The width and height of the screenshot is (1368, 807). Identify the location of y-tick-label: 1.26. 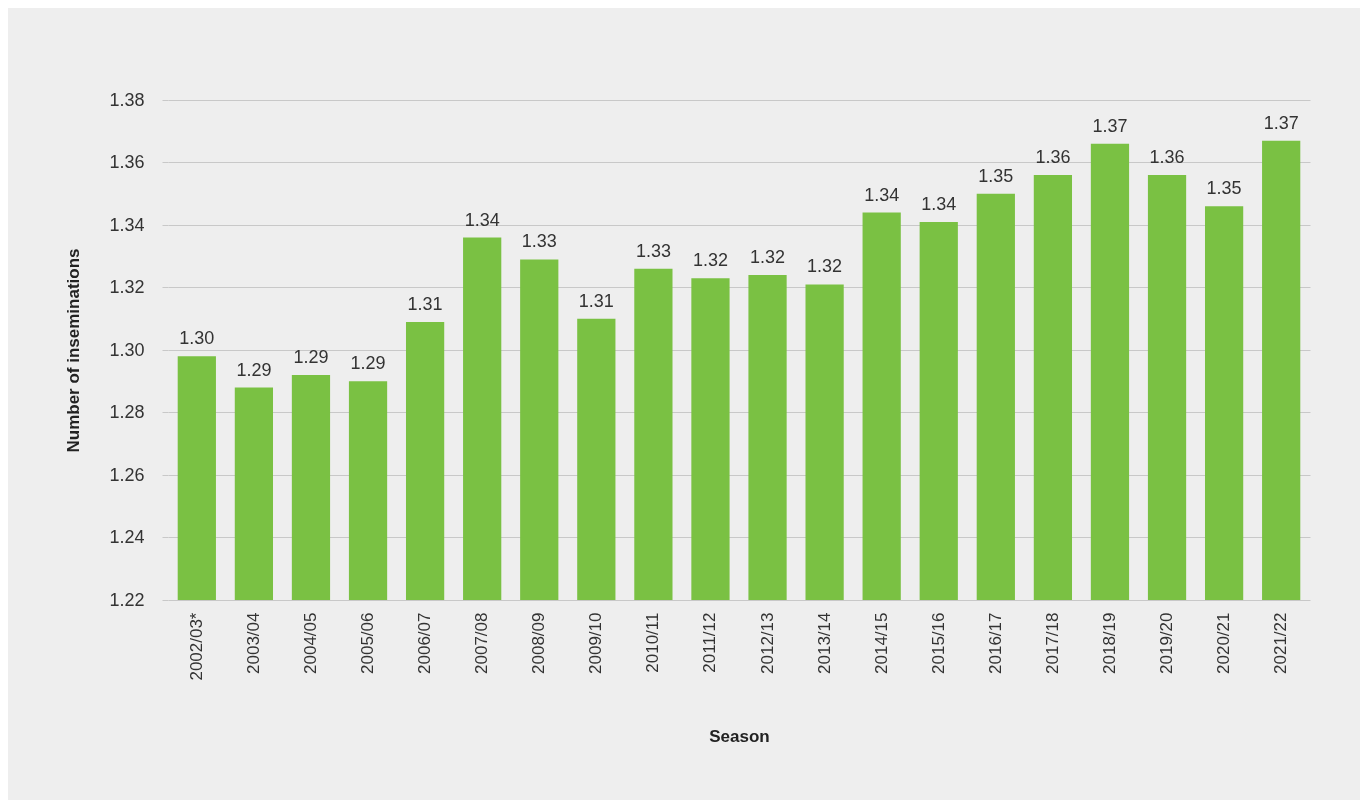
(127, 474).